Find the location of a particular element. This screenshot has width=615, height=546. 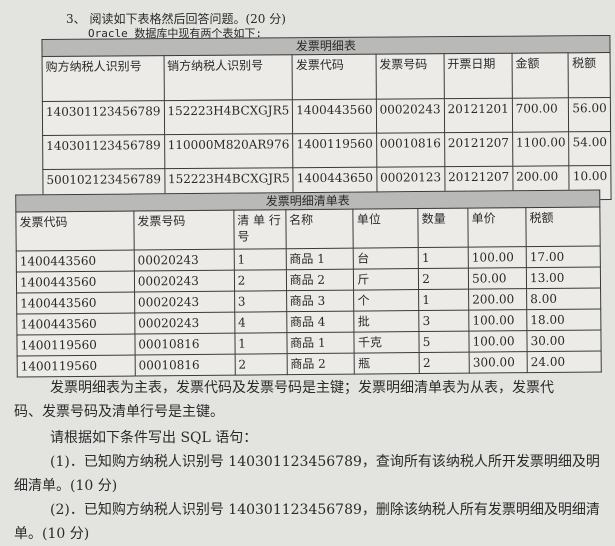

table-cell: 300.00 is located at coordinates (498, 362).